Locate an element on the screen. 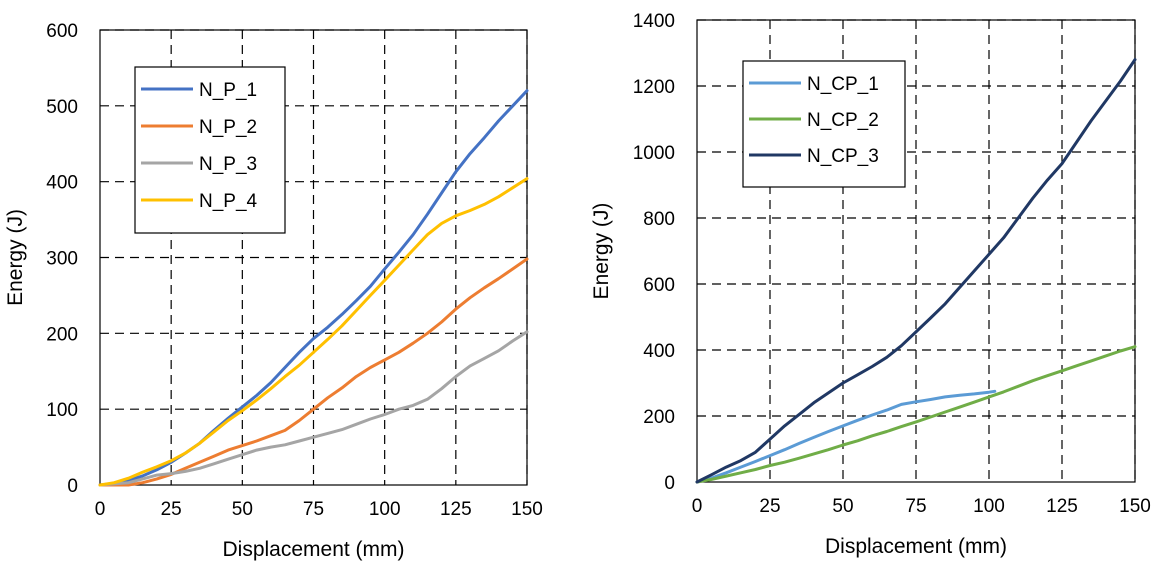  y-tick-label: 100 is located at coordinates (62, 410).